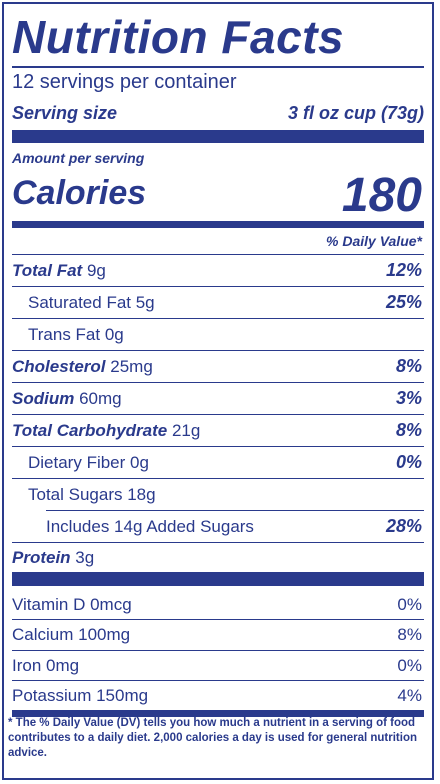  What do you see at coordinates (79, 193) in the screenshot?
I see `calories-label: Calories` at bounding box center [79, 193].